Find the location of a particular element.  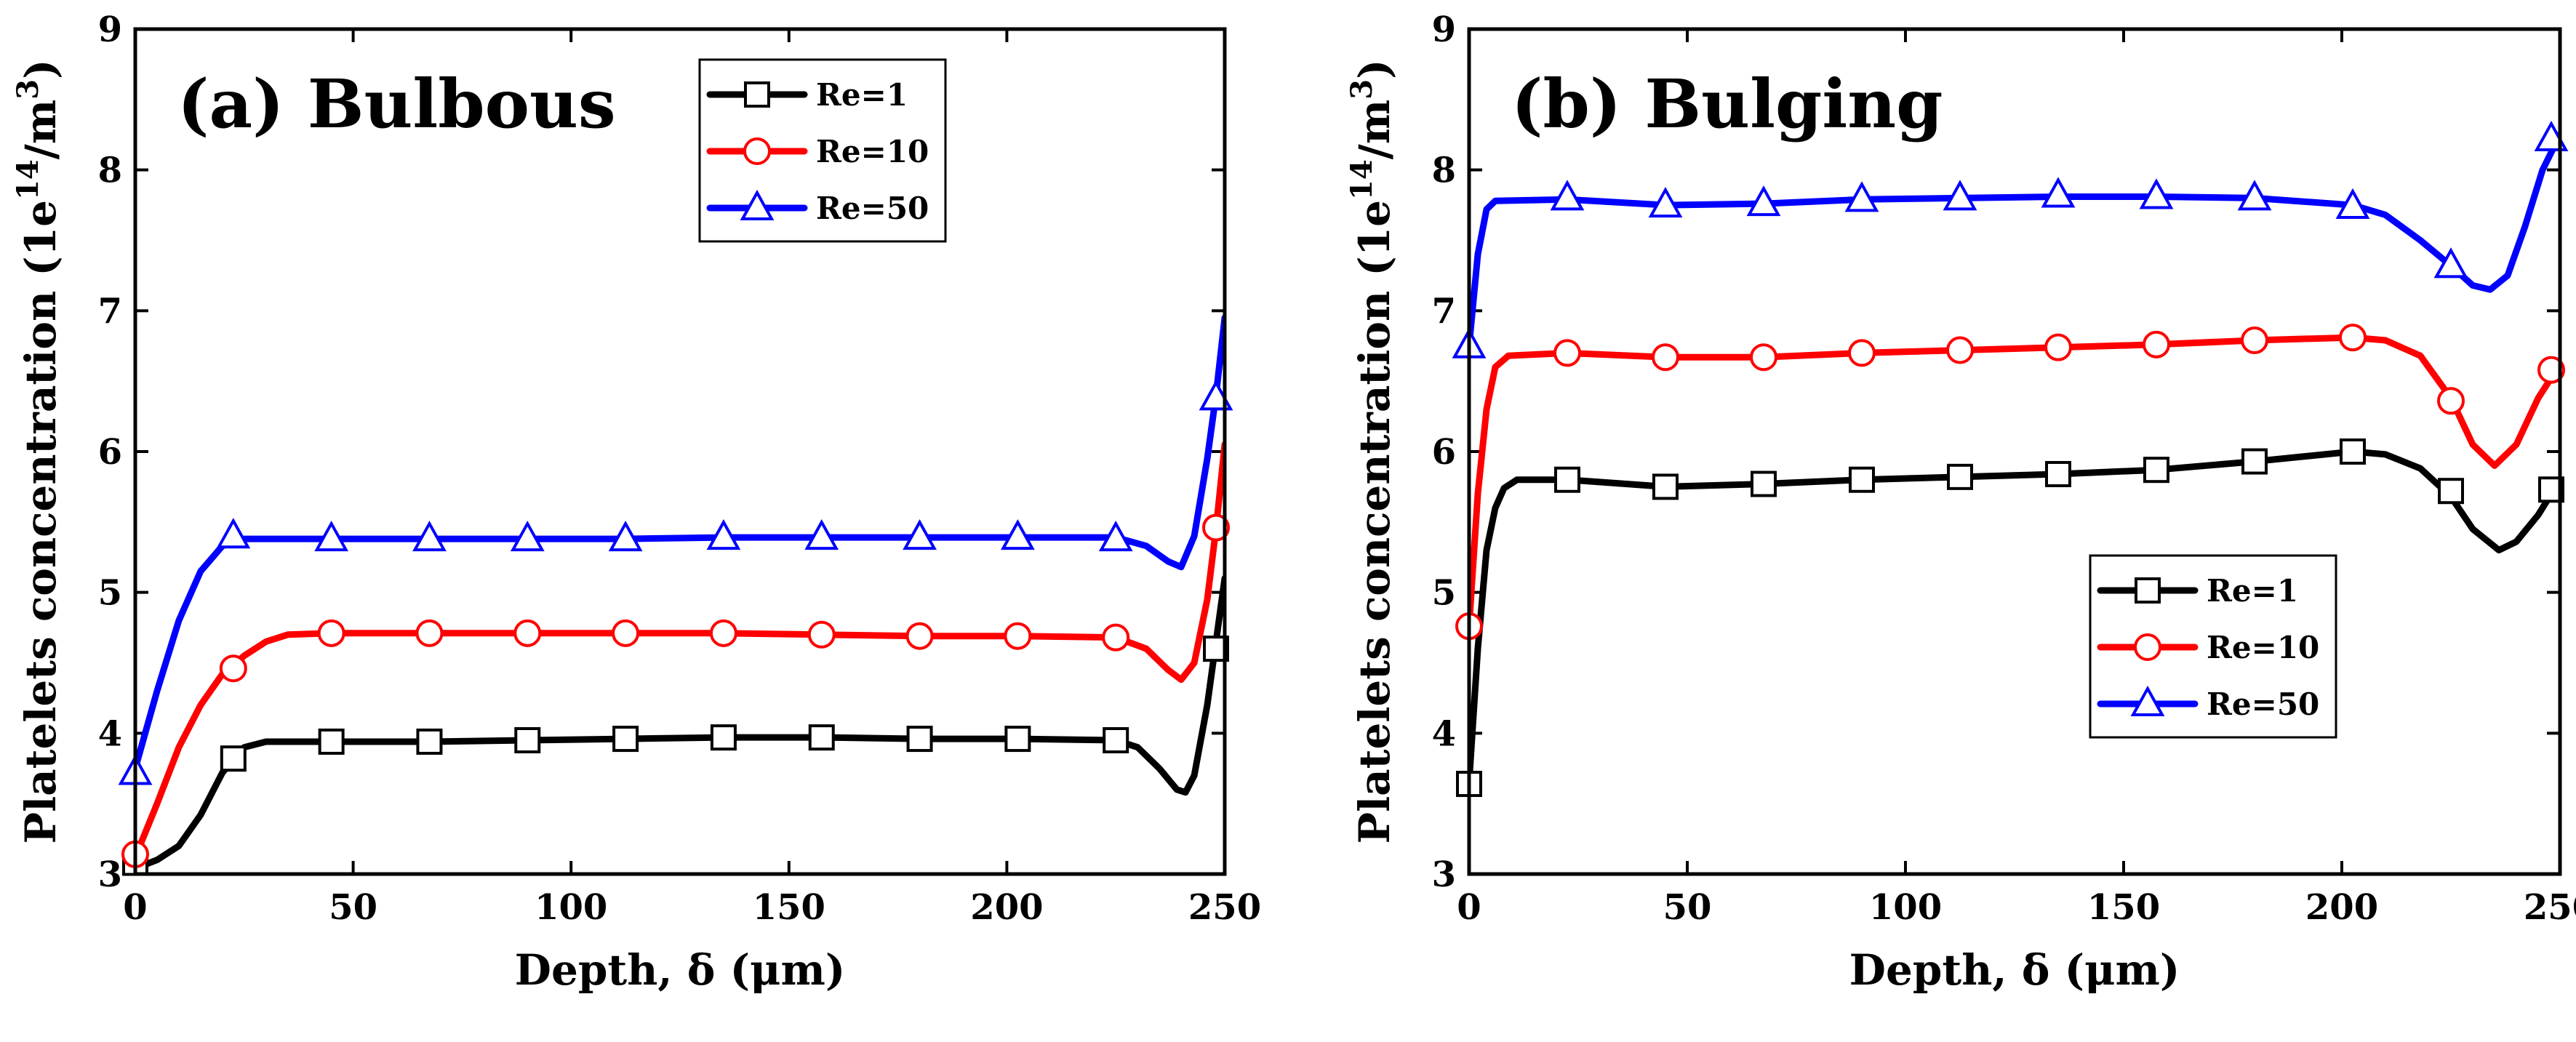

x-tick-label: 200 is located at coordinates (1006, 908).